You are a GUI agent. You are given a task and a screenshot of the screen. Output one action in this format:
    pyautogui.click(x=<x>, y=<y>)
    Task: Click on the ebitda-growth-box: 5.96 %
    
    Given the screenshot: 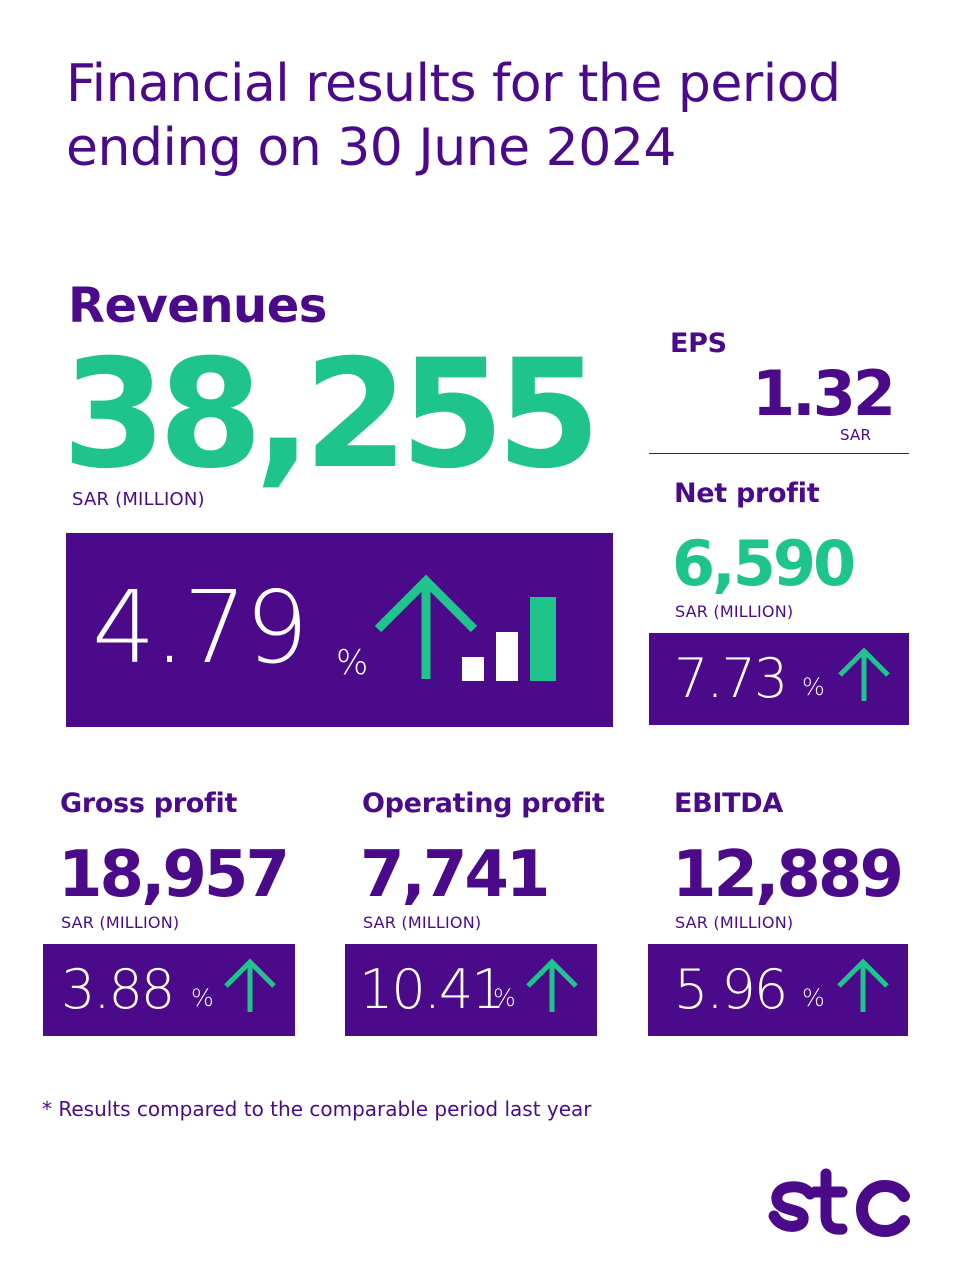 What is the action you would take?
    pyautogui.click(x=778, y=990)
    